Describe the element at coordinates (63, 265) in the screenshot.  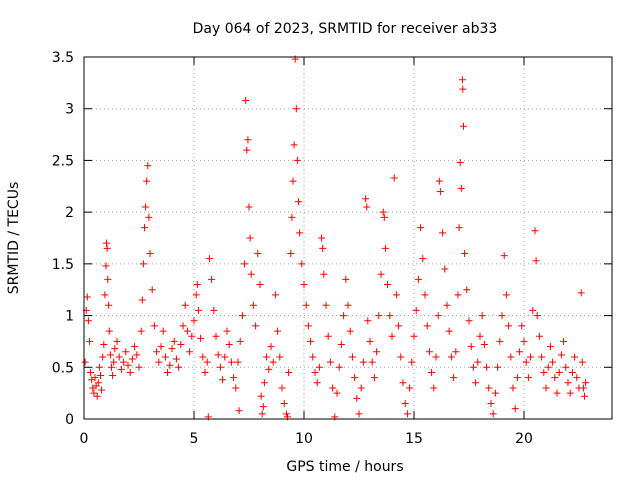
I see `y-tick-label: 1.5` at that location.